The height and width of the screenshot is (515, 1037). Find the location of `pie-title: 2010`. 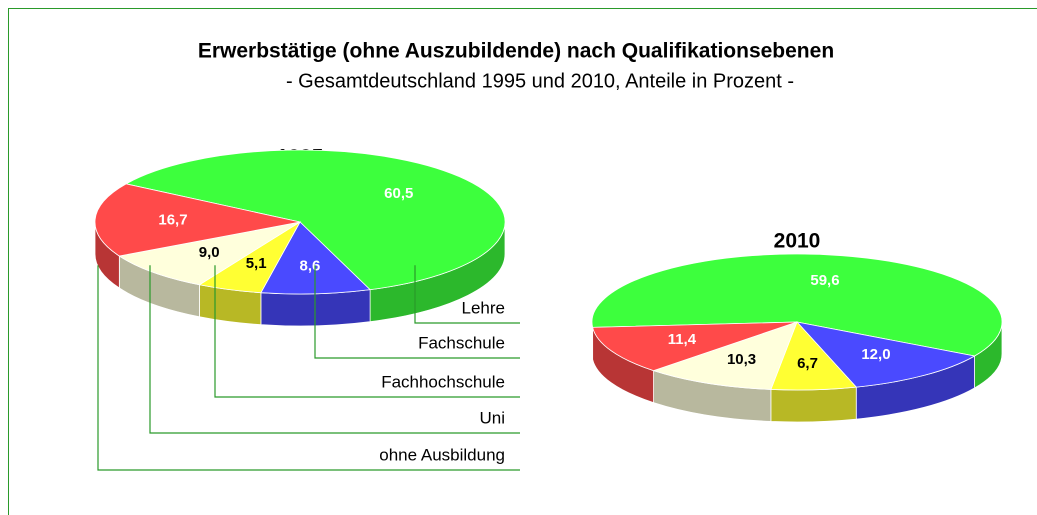

pie-title: 2010 is located at coordinates (797, 241).